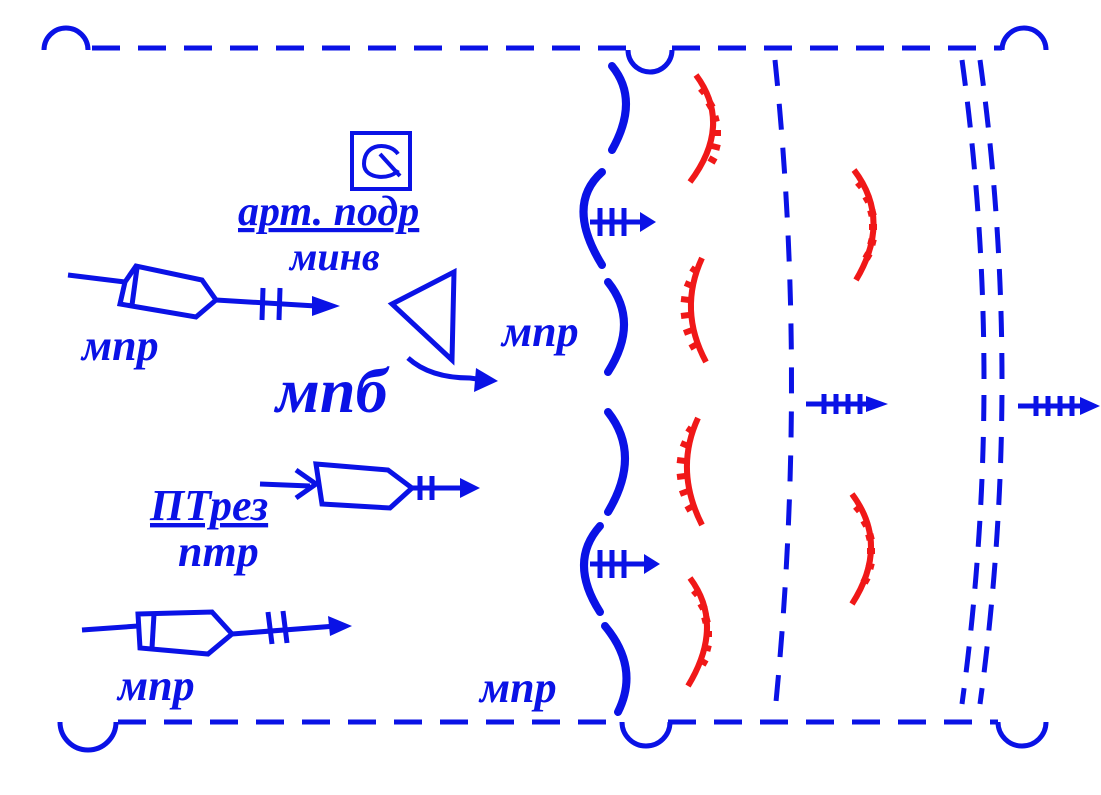 The height and width of the screenshot is (795, 1101). What do you see at coordinates (209, 633) in the screenshot?
I see `mortar-icon-bottom` at bounding box center [209, 633].